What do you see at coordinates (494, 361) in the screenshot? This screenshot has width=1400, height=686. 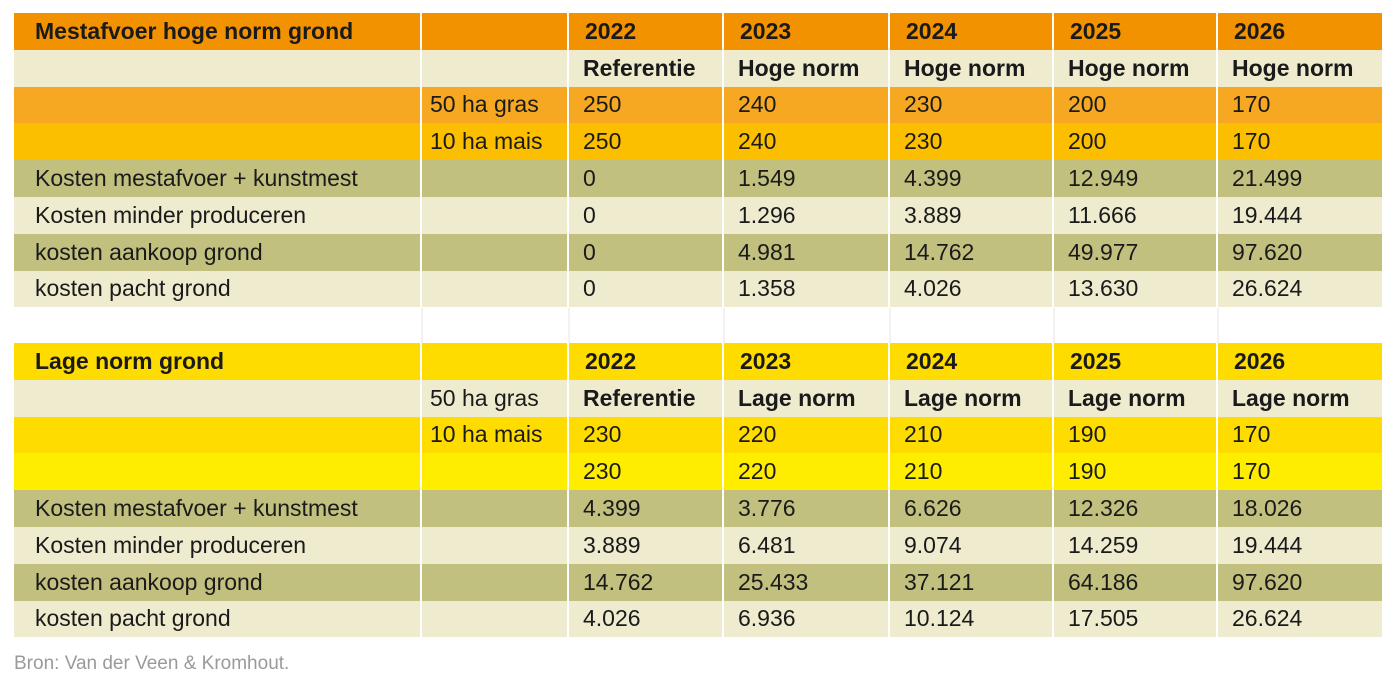 I see `header-cell` at bounding box center [494, 361].